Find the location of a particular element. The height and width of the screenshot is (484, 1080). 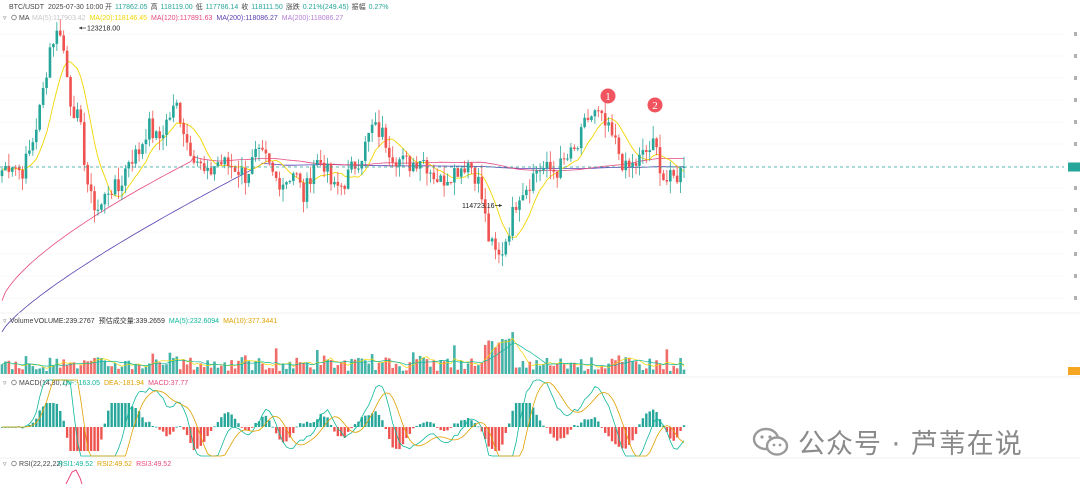

eye-icon is located at coordinates (14, 17).